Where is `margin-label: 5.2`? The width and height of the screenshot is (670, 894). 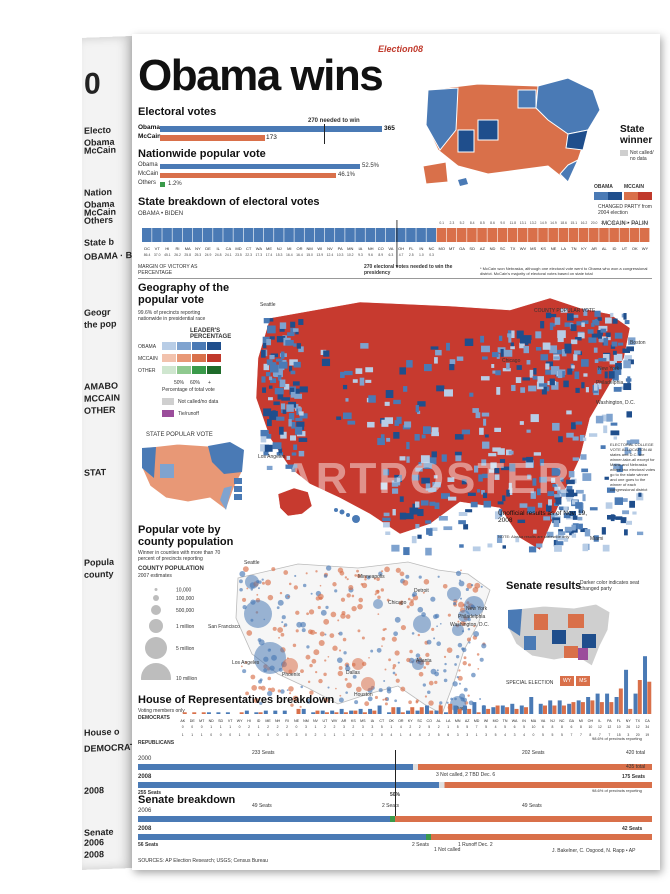
margin-label: 5.2 is located at coordinates (462, 223).